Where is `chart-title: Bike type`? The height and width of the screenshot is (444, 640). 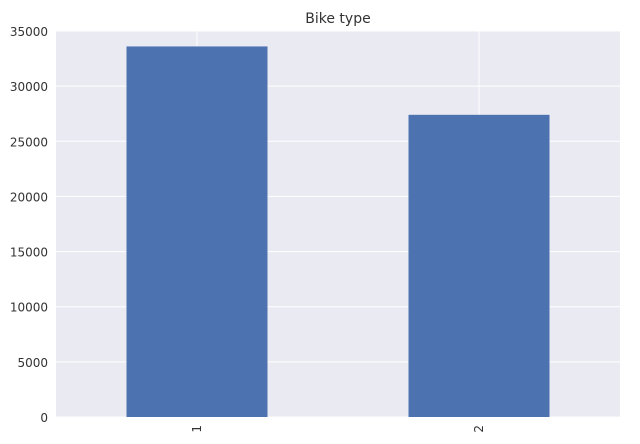
chart-title: Bike type is located at coordinates (337, 19).